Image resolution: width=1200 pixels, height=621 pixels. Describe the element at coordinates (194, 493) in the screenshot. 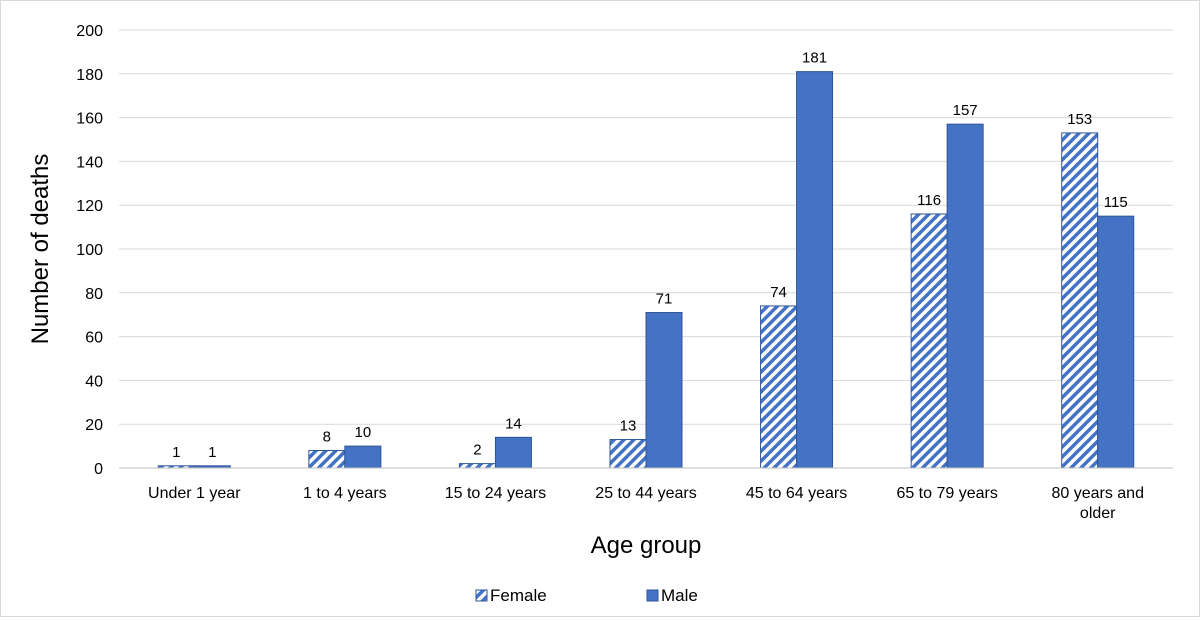

I see `x-tick-label: Under 1 year` at that location.